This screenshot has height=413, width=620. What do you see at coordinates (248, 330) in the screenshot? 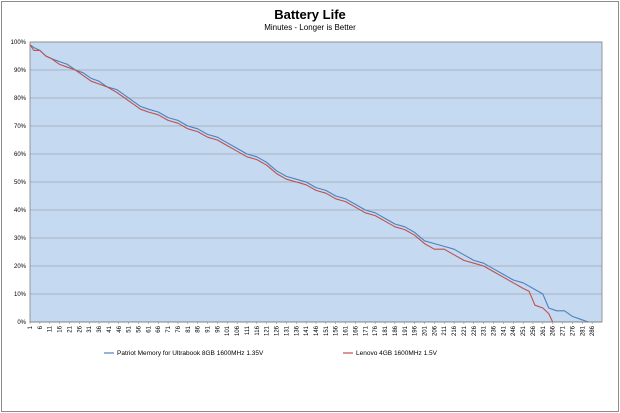
I see `x-tick-label: 111` at bounding box center [248, 330].